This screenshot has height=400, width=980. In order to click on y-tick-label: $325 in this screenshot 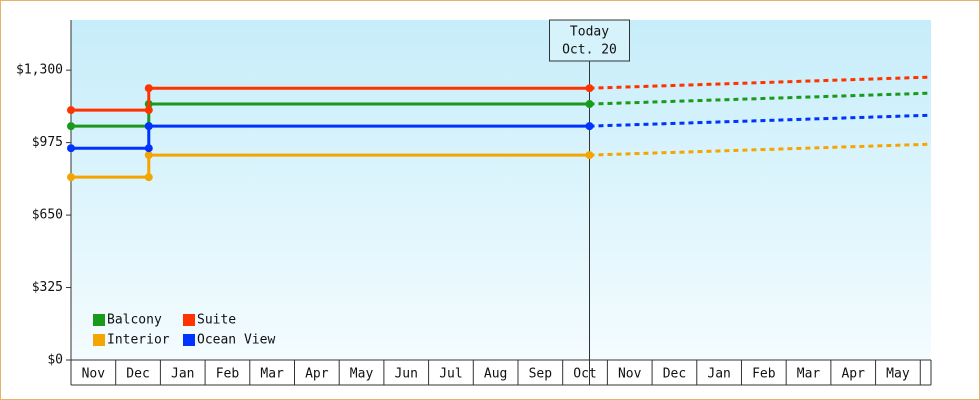, I will do `click(47, 287)`.